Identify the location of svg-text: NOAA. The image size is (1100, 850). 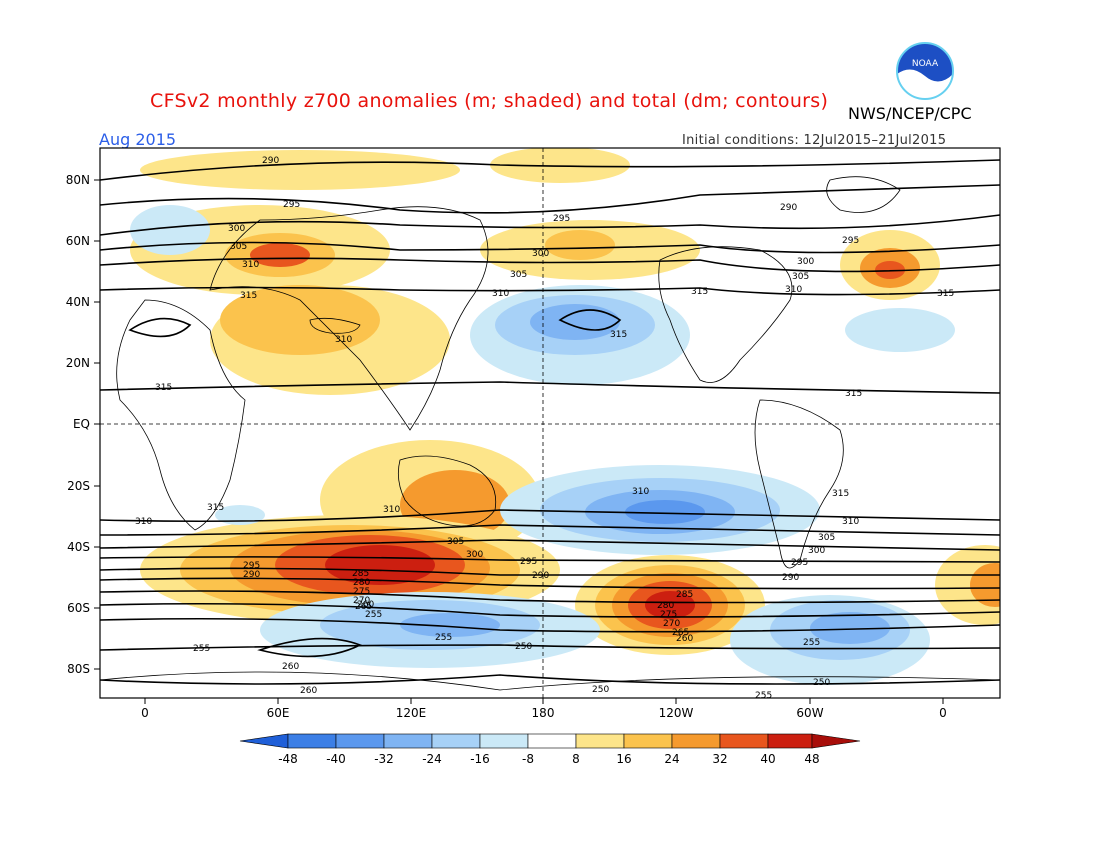
(925, 64).